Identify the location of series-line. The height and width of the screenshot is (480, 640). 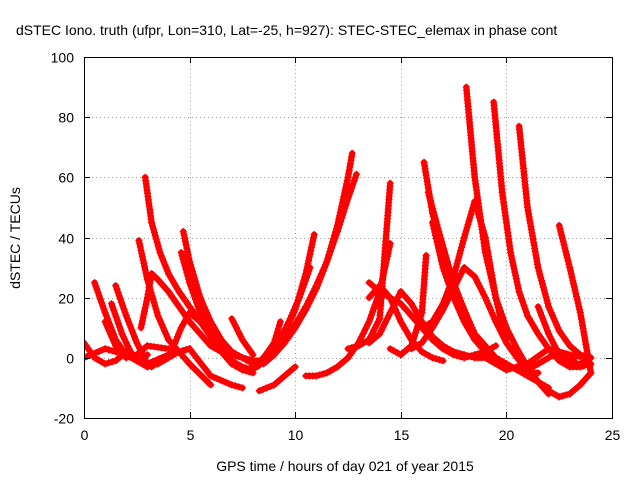
(501, 332).